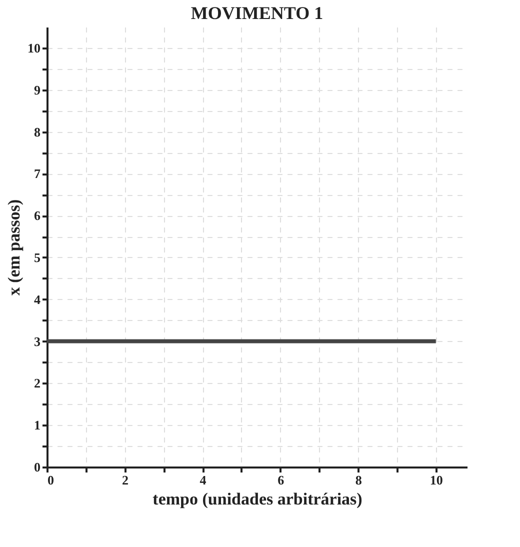 This screenshot has height=547, width=520. What do you see at coordinates (358, 480) in the screenshot?
I see `x-tick-label: 8` at bounding box center [358, 480].